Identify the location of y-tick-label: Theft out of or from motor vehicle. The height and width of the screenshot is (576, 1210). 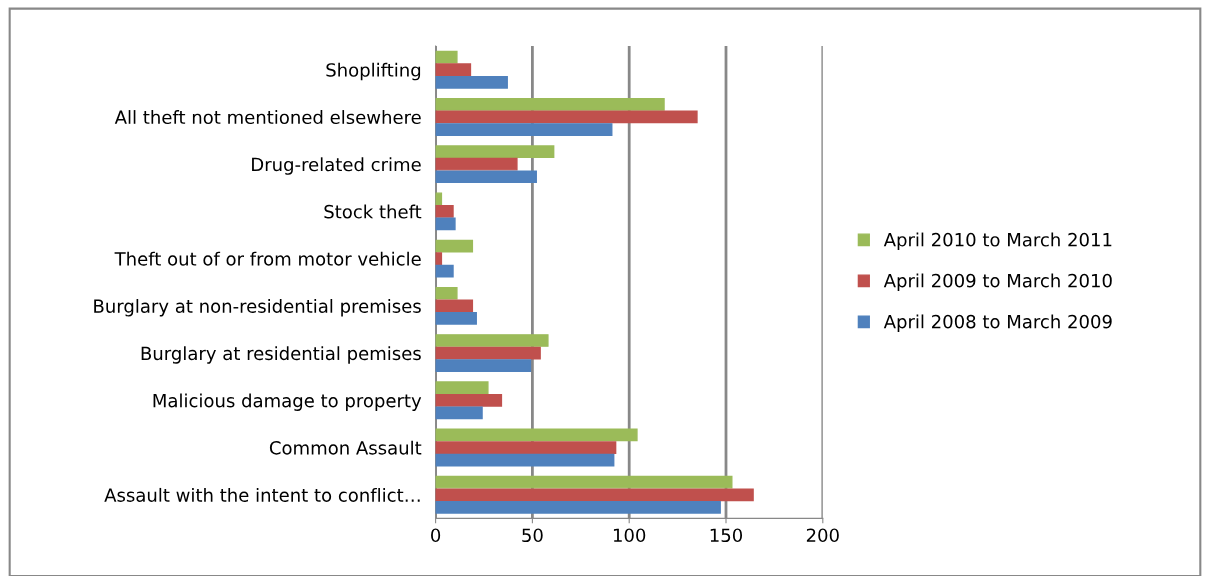
(267, 258).